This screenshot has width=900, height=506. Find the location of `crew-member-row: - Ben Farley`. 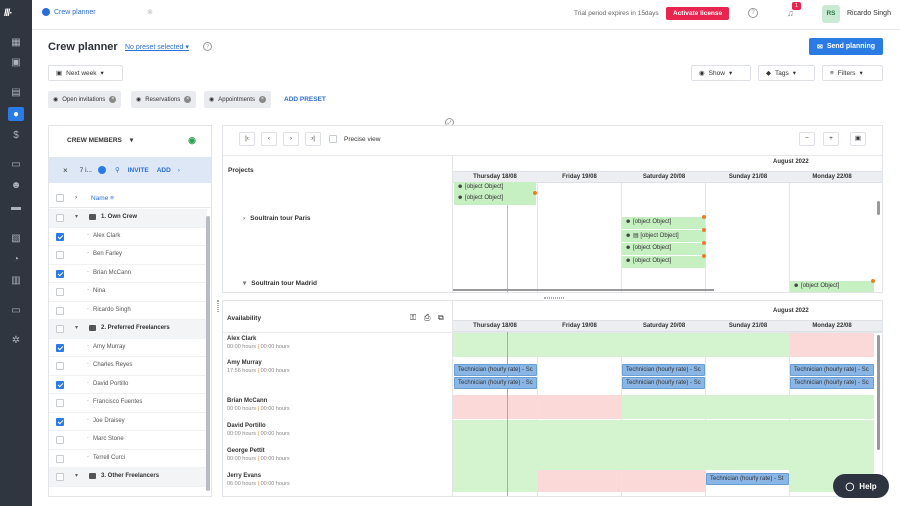

crew-member-row: - Ben Farley is located at coordinates (128, 255).